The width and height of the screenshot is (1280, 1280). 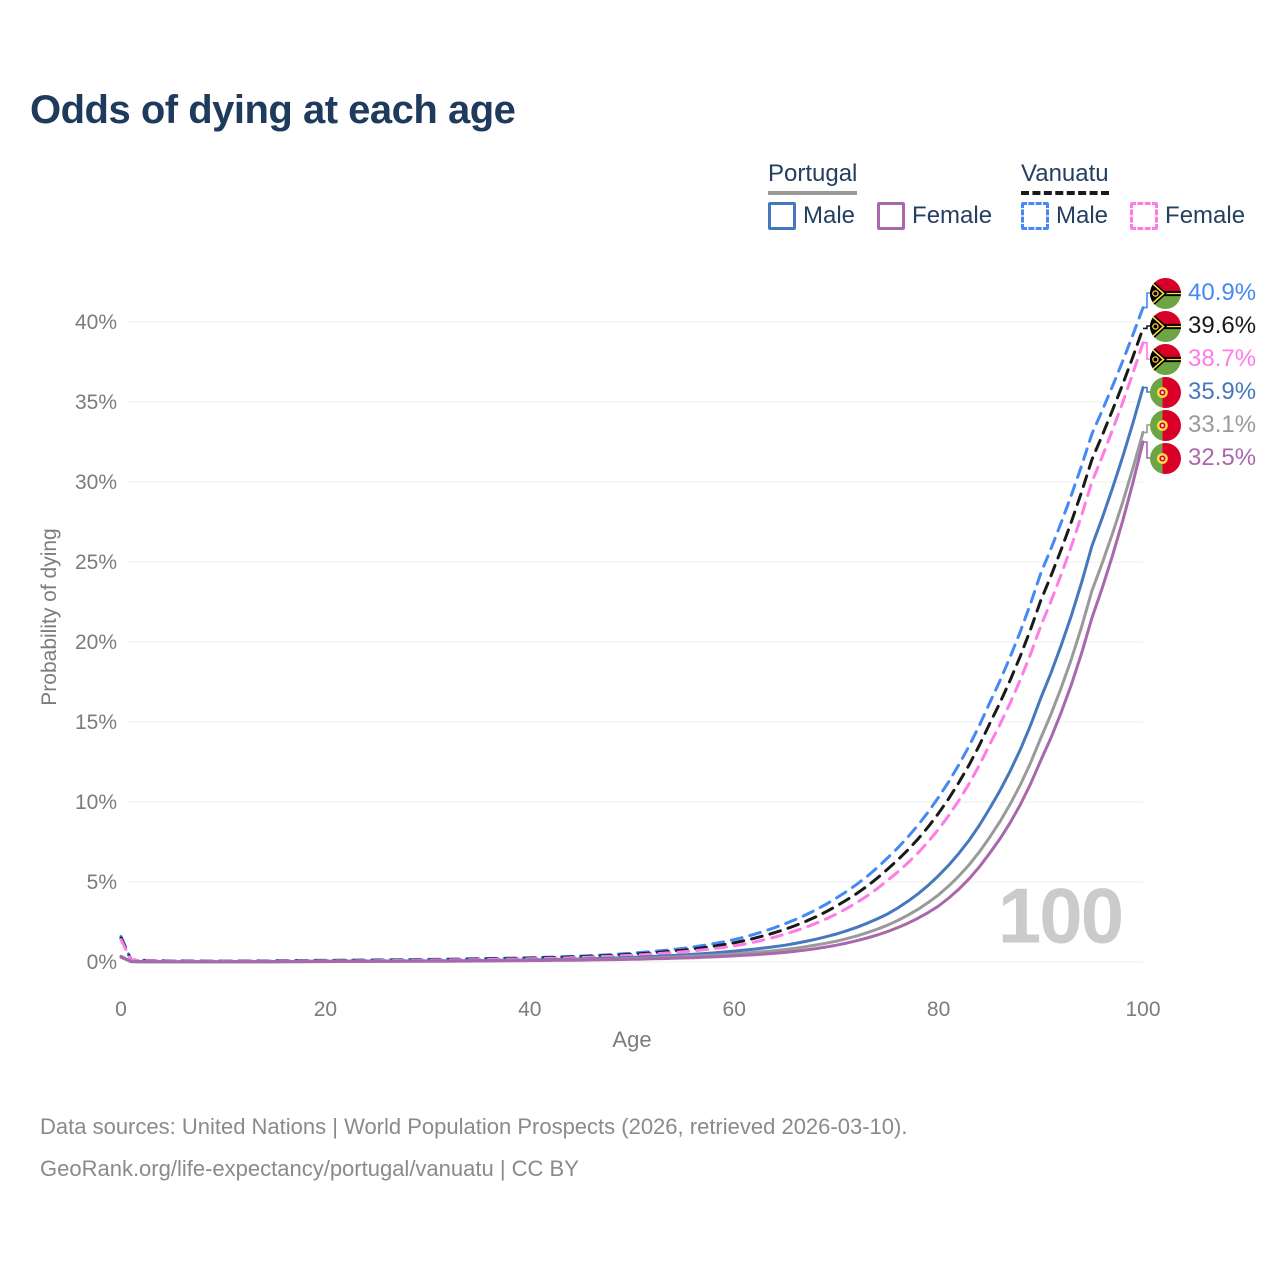 What do you see at coordinates (1060, 915) in the screenshot?
I see `age-watermark: 100` at bounding box center [1060, 915].